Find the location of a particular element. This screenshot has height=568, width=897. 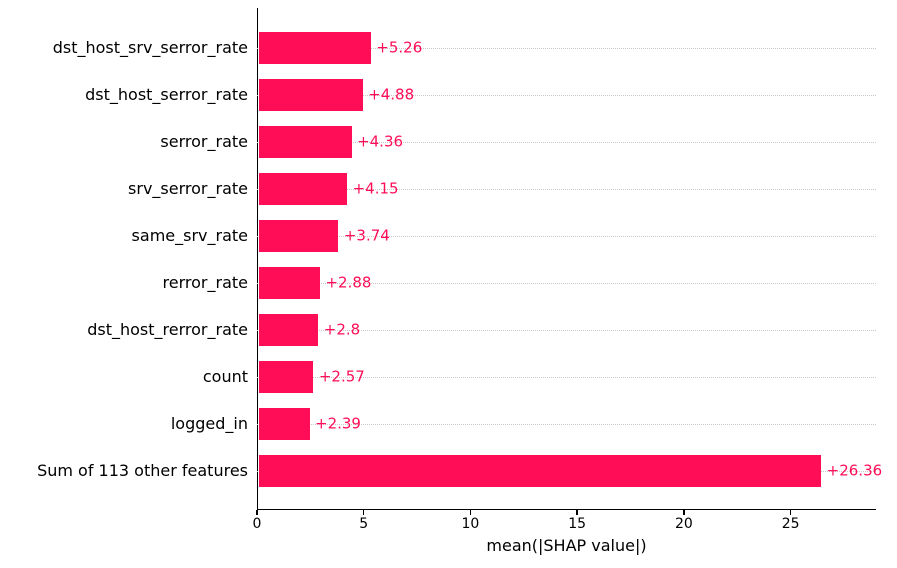

bar-value-label: +5.26 is located at coordinates (399, 47).